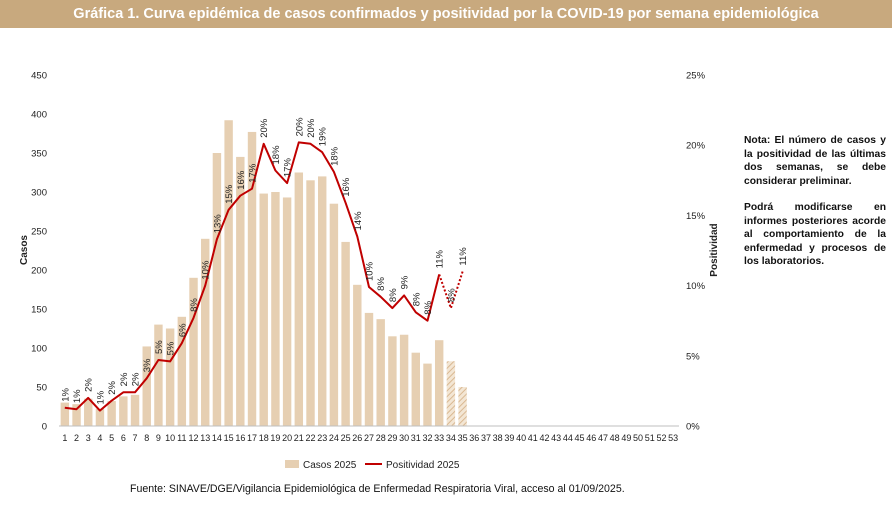 The image size is (892, 519). I want to click on x-tick-label: 20, so click(287, 438).